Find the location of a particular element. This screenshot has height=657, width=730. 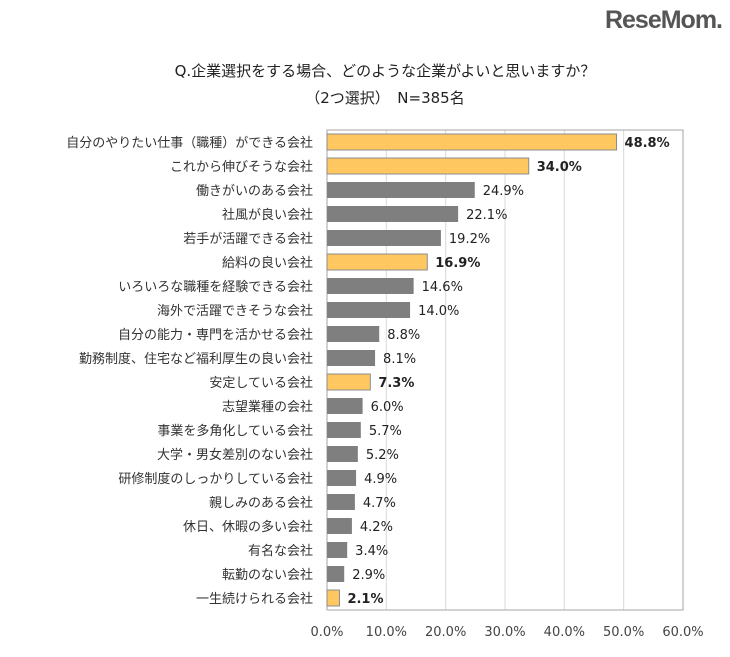

x-tick-label: 10.0% is located at coordinates (386, 632).